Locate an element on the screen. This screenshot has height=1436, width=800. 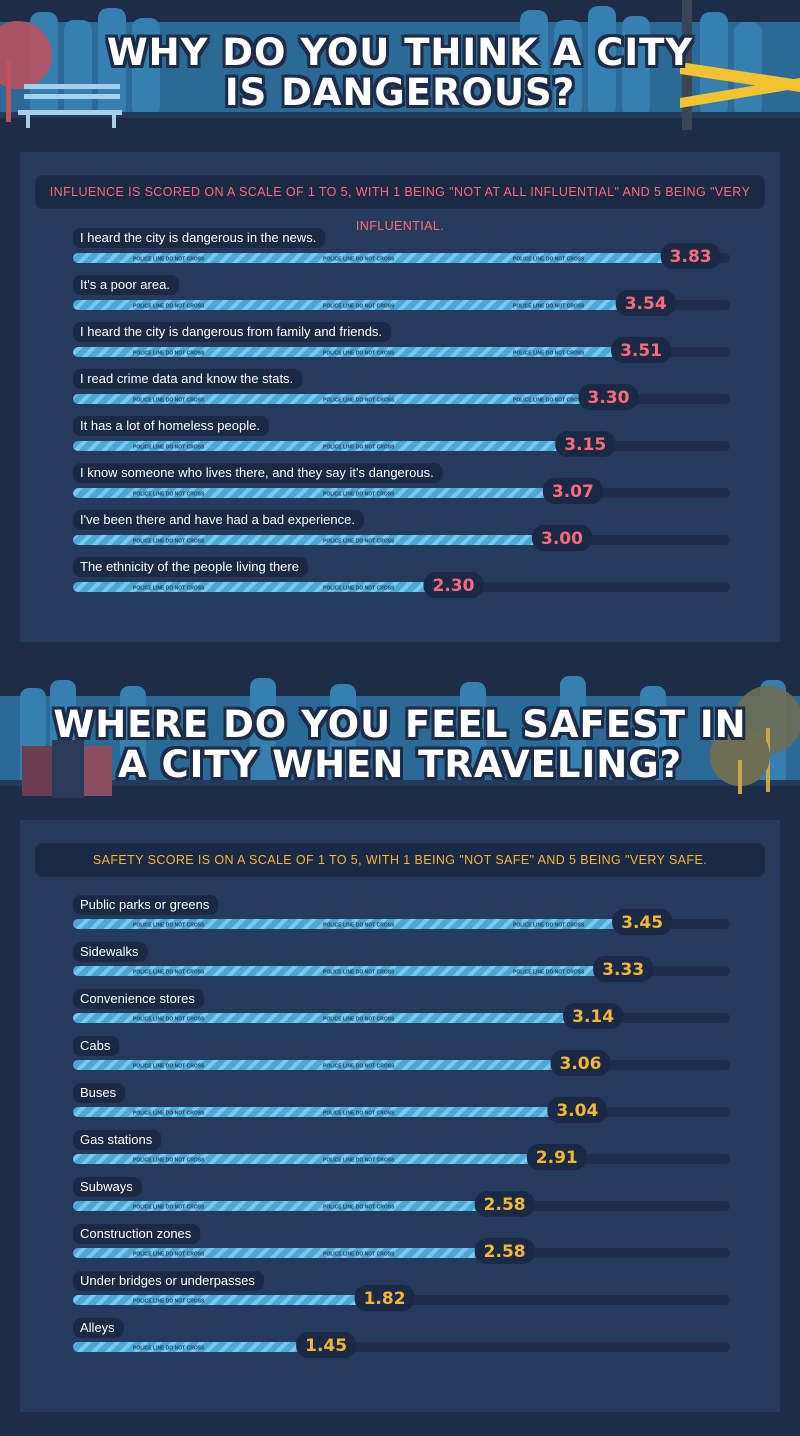
trash-can-icon is located at coordinates (67, 769).